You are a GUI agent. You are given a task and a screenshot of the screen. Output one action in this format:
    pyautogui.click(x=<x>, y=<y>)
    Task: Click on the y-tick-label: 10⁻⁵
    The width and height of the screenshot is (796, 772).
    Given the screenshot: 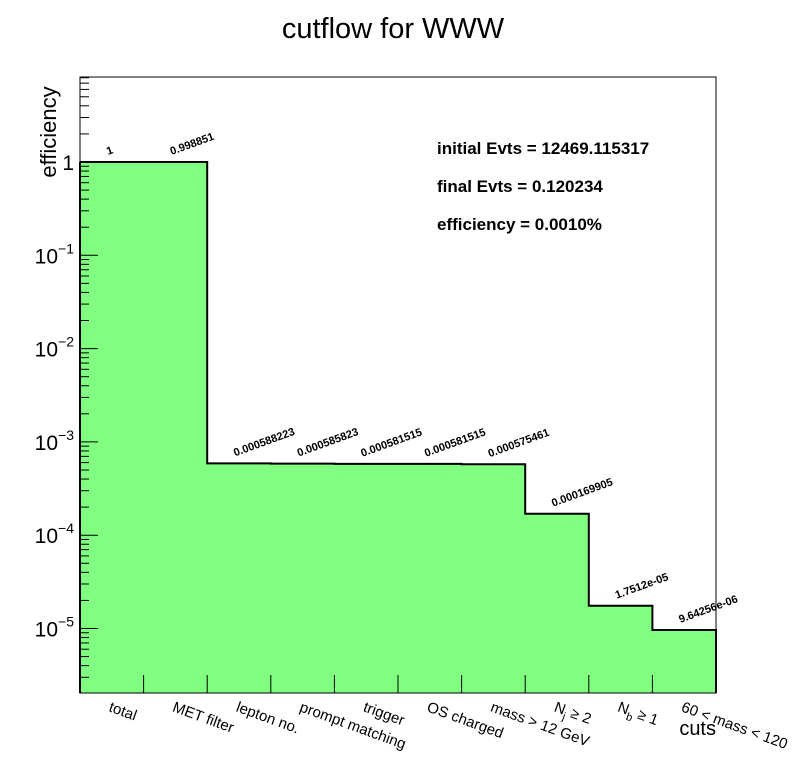 What is the action you would take?
    pyautogui.click(x=55, y=628)
    